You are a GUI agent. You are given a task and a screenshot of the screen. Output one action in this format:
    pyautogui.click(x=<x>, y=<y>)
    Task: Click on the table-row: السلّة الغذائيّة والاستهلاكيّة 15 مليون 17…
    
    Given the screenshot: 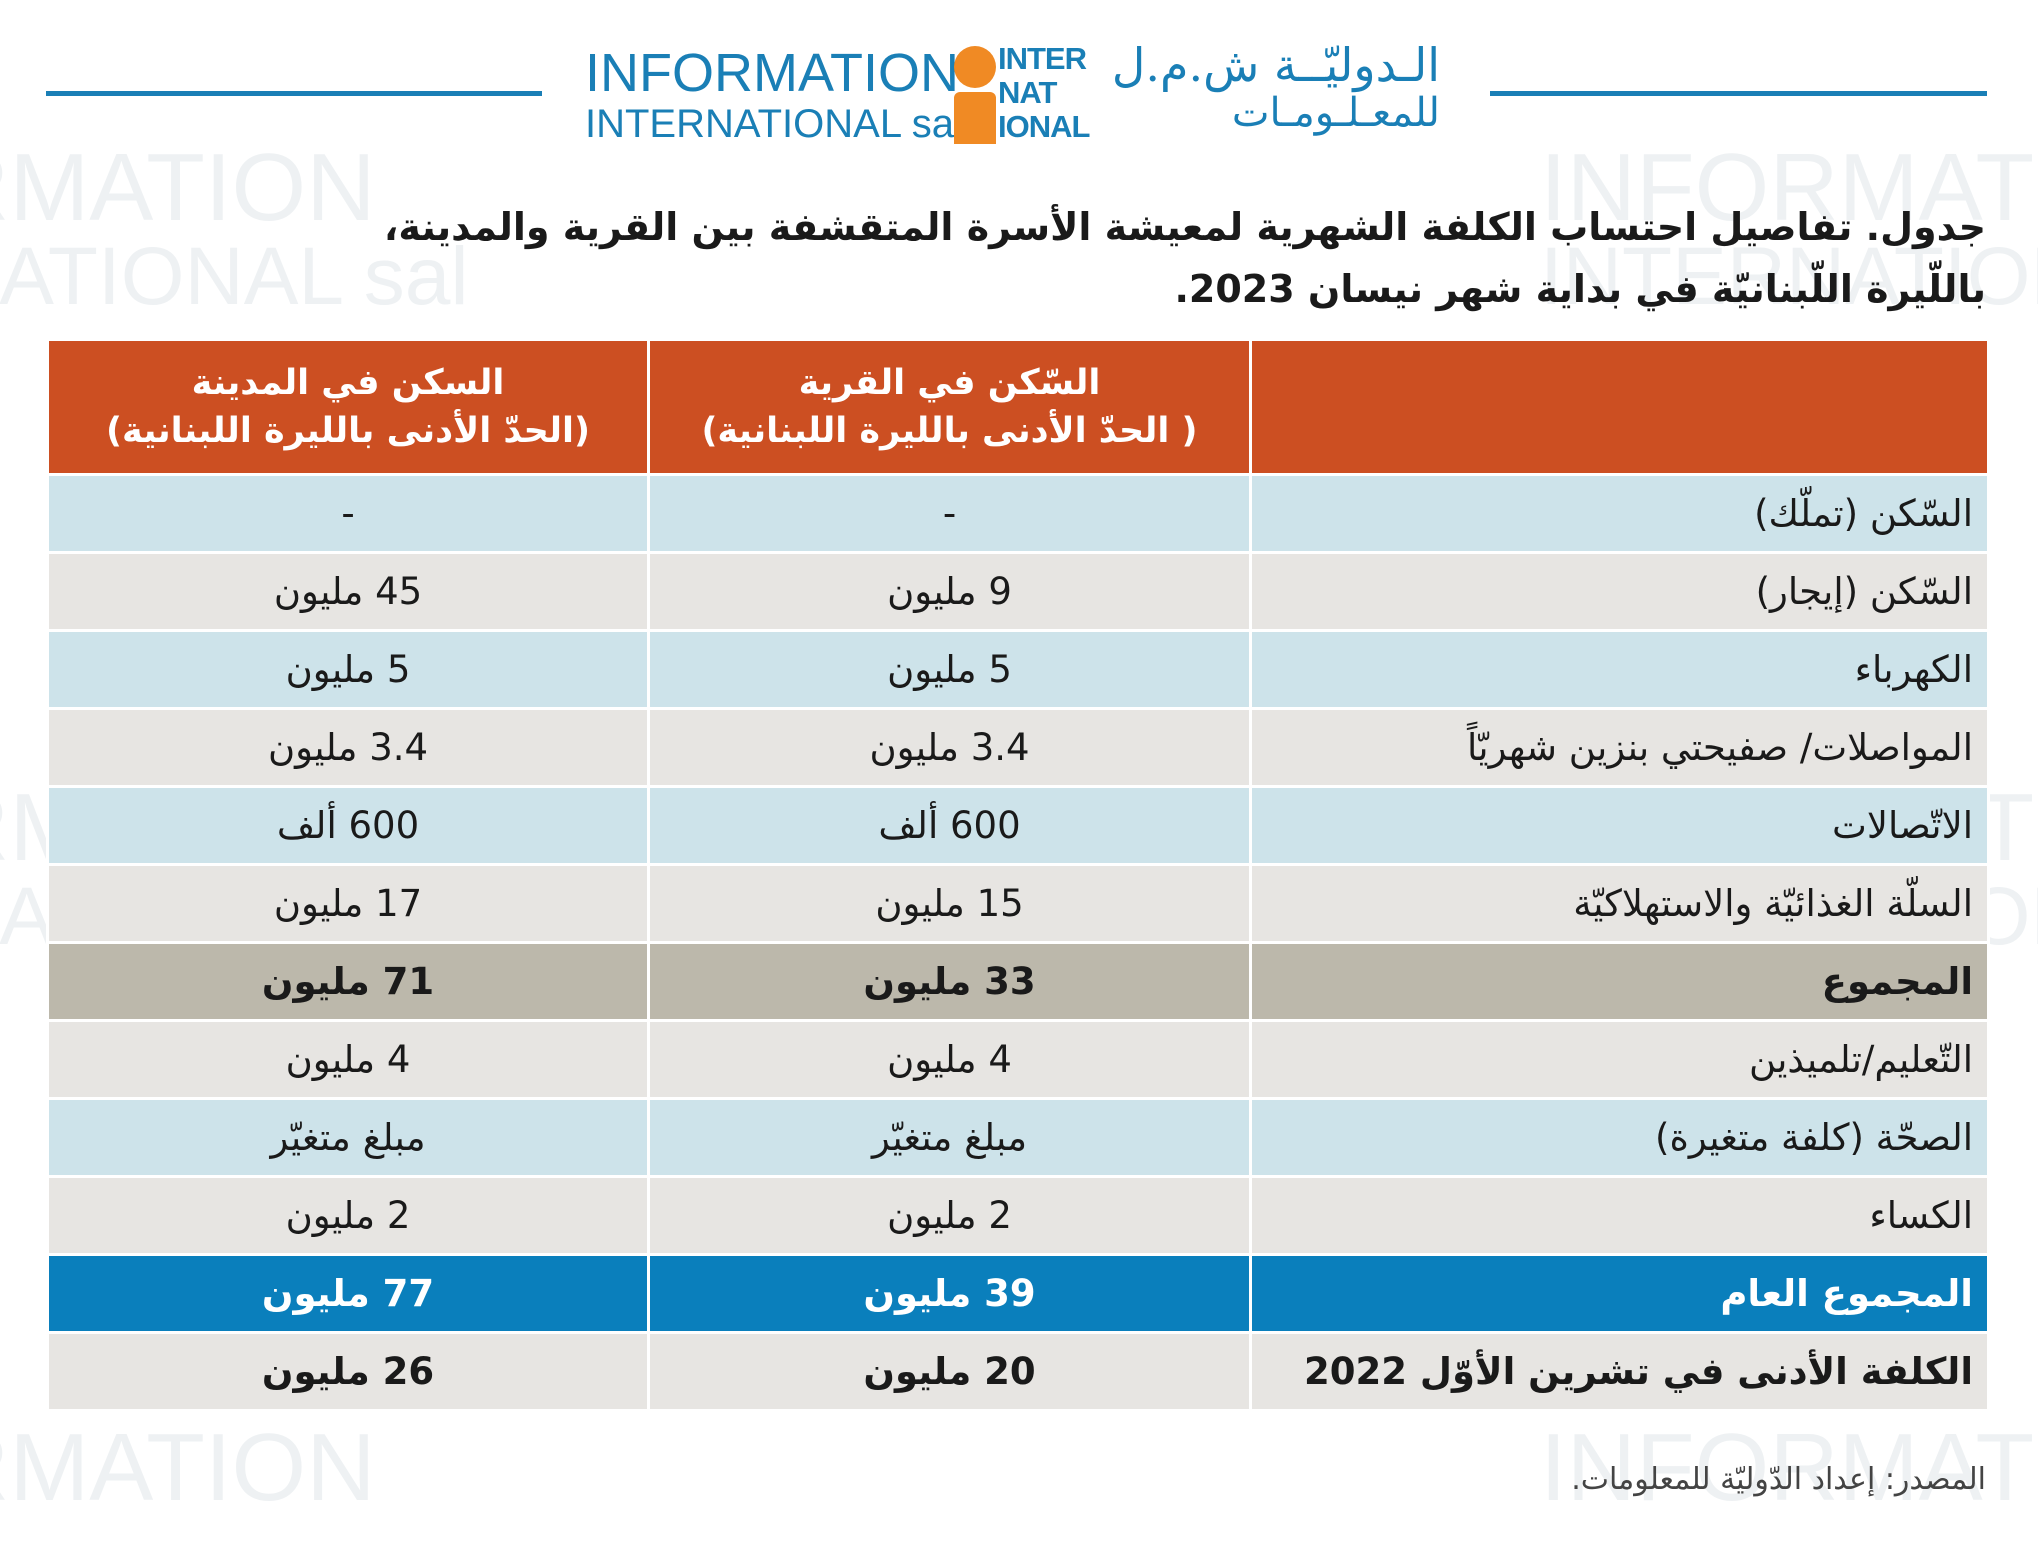 What is the action you would take?
    pyautogui.click(x=1018, y=903)
    